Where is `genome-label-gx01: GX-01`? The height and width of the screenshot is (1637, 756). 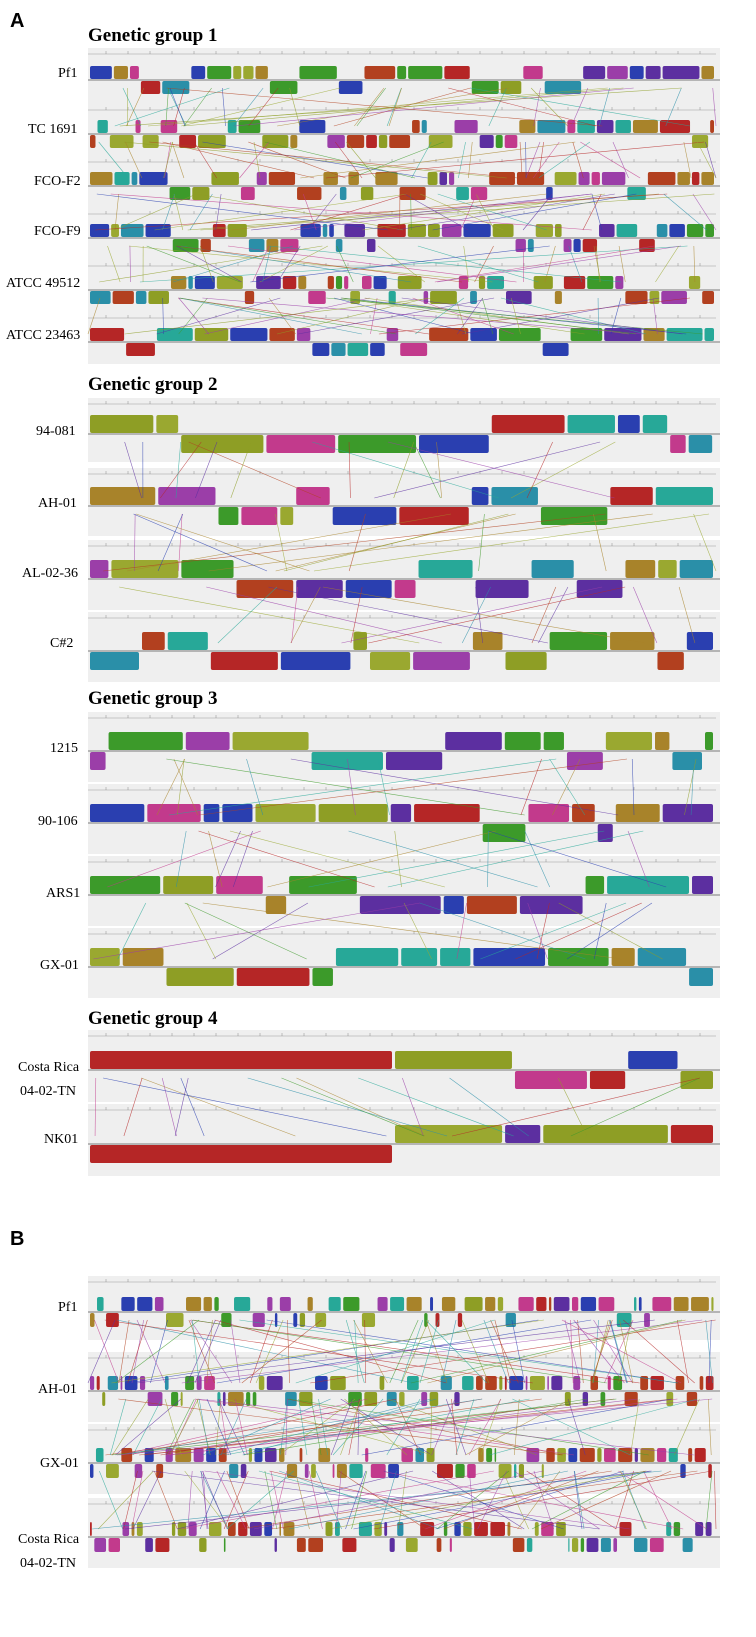
genome-label-gx01: GX-01 is located at coordinates (59, 965).